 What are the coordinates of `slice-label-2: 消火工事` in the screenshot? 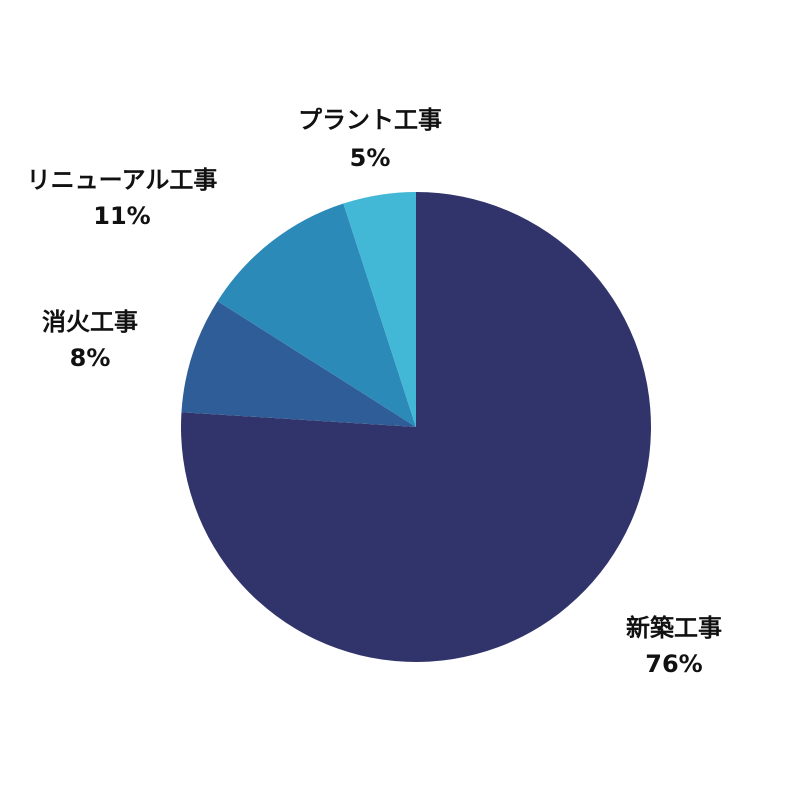 It's located at (90, 322).